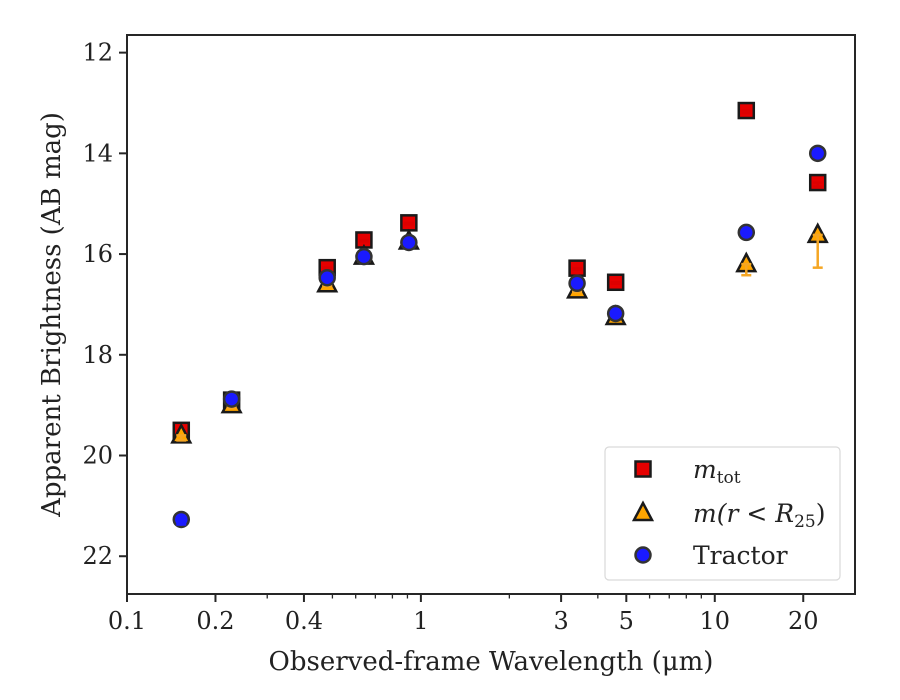 The image size is (900, 700). I want to click on legend-marker-circle, so click(643, 555).